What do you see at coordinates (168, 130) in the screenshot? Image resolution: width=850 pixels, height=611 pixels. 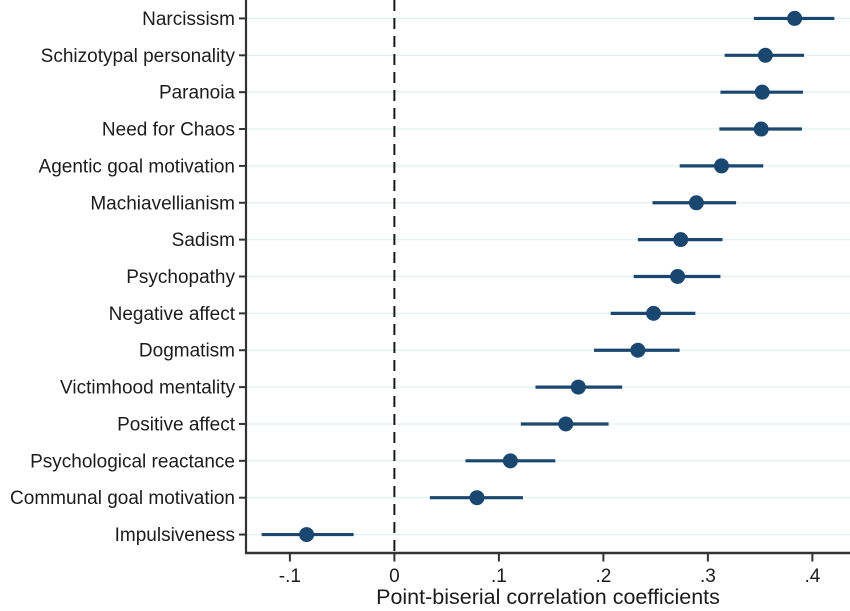 I see `y-category-label: Need for Chaos` at bounding box center [168, 130].